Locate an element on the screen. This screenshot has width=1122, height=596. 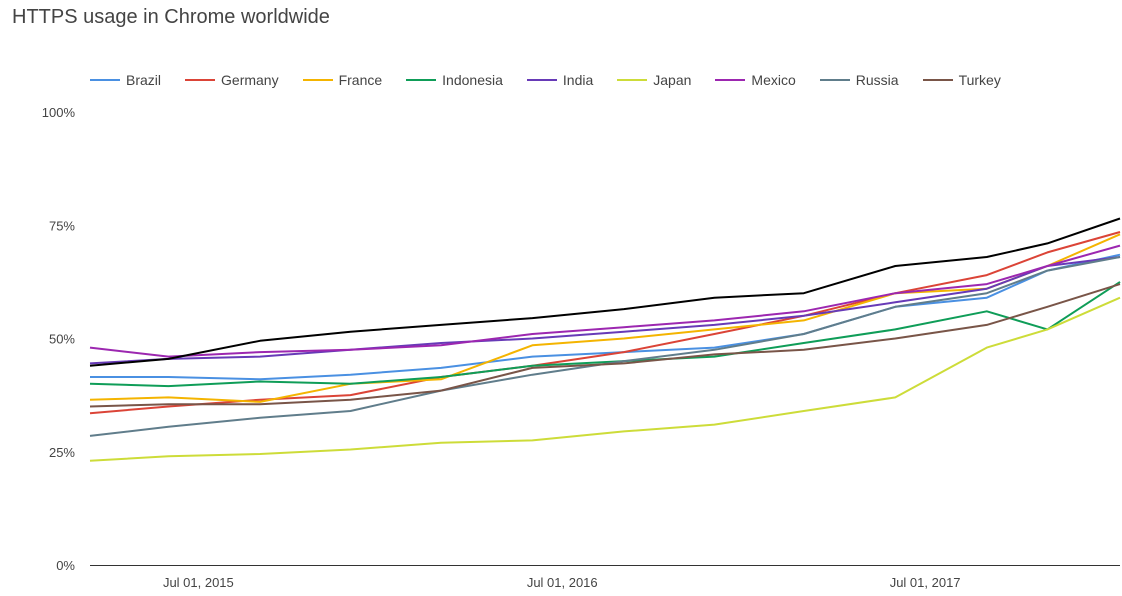
legend-item-india: India is located at coordinates (560, 80).